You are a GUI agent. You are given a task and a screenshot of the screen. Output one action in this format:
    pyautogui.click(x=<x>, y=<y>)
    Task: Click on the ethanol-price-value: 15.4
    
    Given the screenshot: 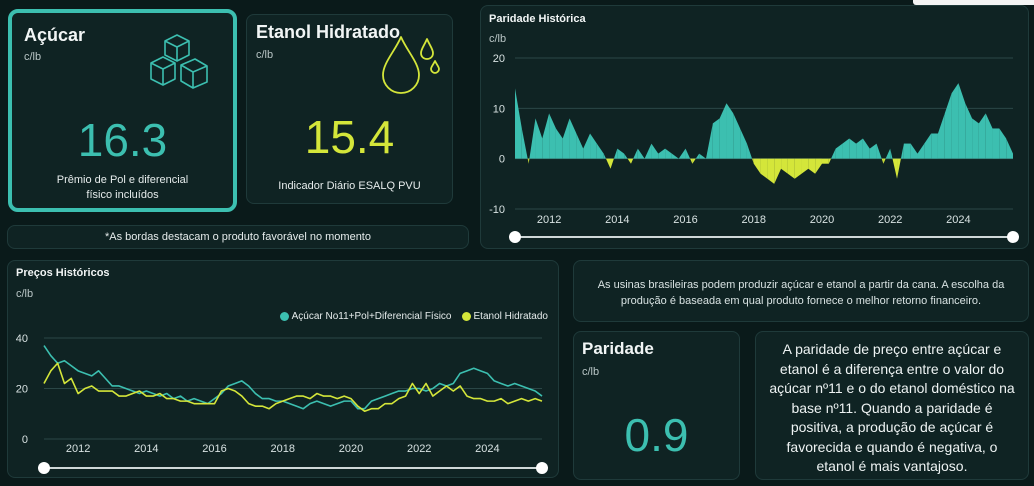 What is the action you would take?
    pyautogui.click(x=349, y=137)
    